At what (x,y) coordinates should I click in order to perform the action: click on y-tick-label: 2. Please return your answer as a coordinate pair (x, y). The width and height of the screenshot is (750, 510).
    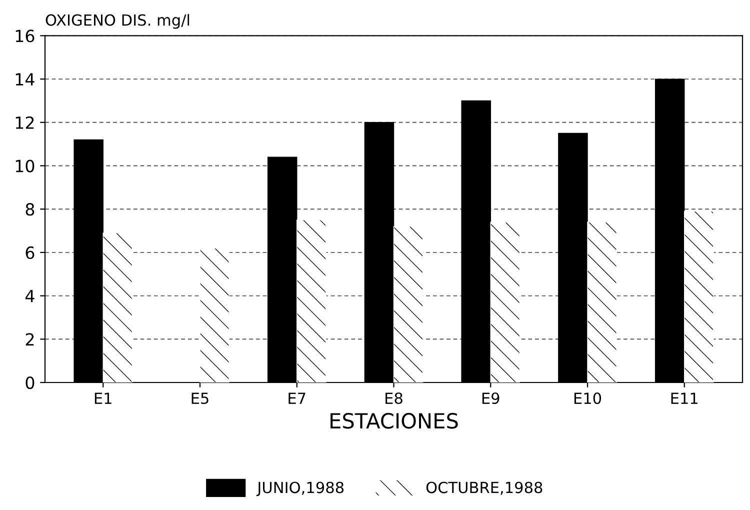
    Looking at the image, I should click on (30, 339).